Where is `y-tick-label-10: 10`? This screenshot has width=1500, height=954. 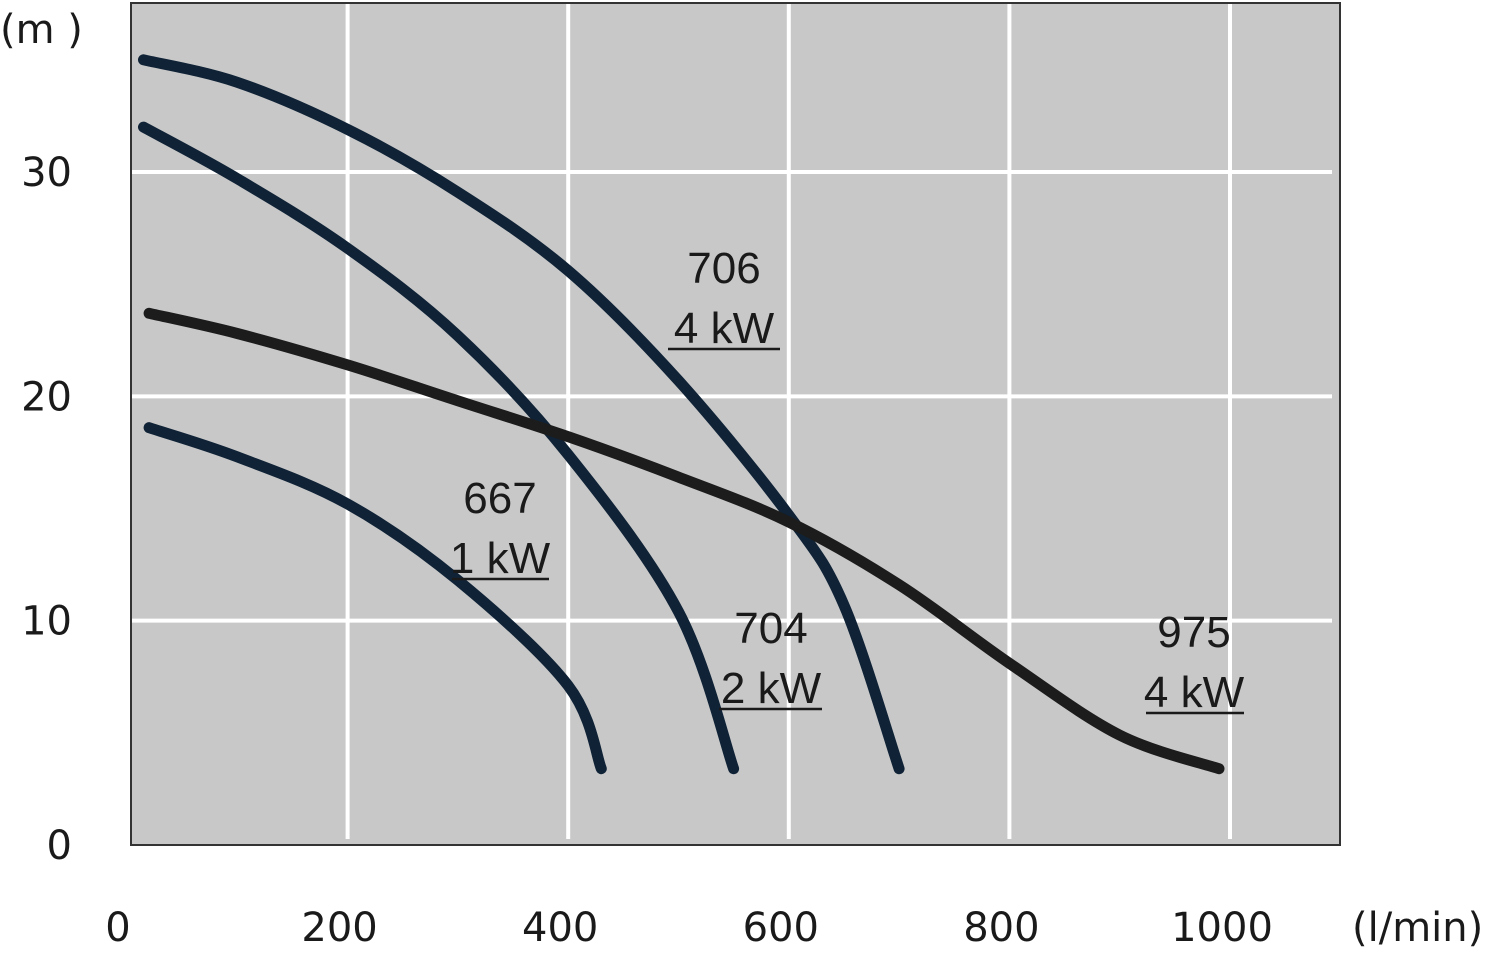 y-tick-label-10: 10 is located at coordinates (46, 622).